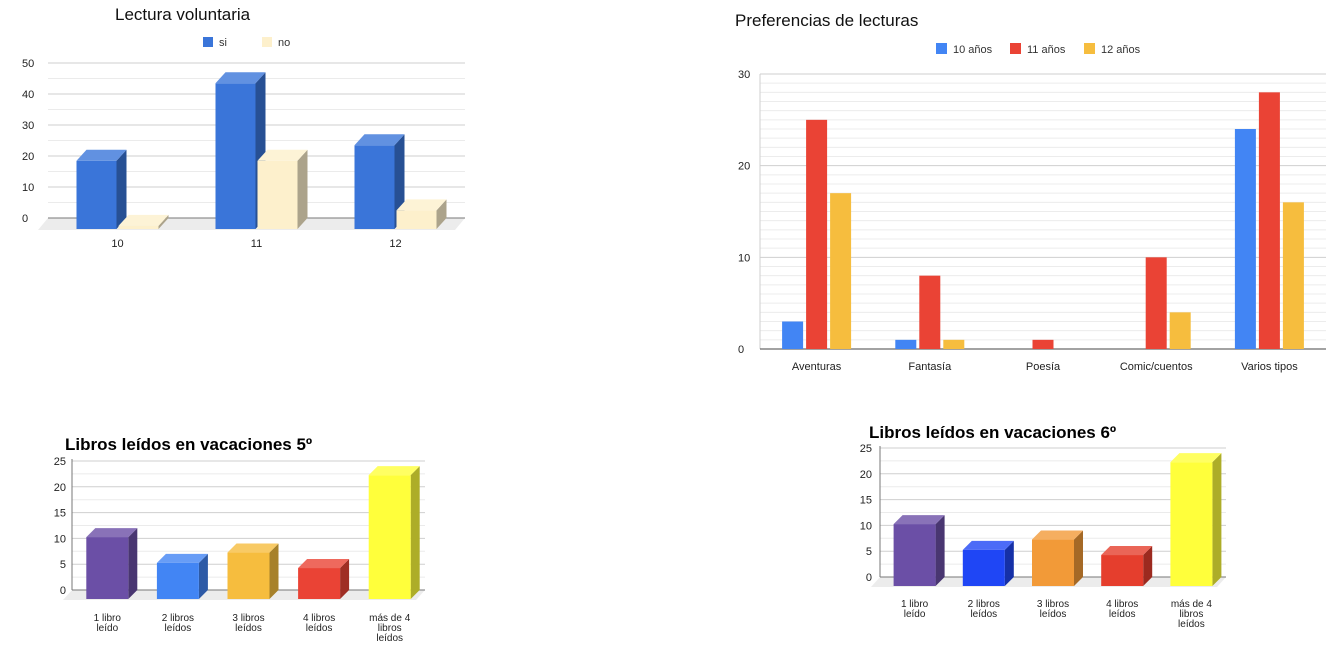  I want to click on chart-title: Lectura voluntaria, so click(183, 14).